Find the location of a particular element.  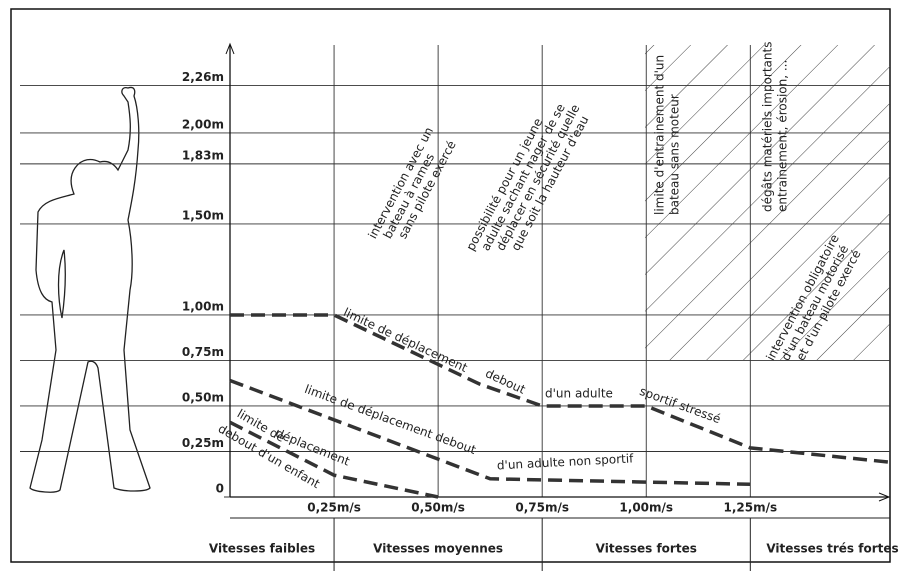

y-tick-label: 1,00m is located at coordinates (203, 306).